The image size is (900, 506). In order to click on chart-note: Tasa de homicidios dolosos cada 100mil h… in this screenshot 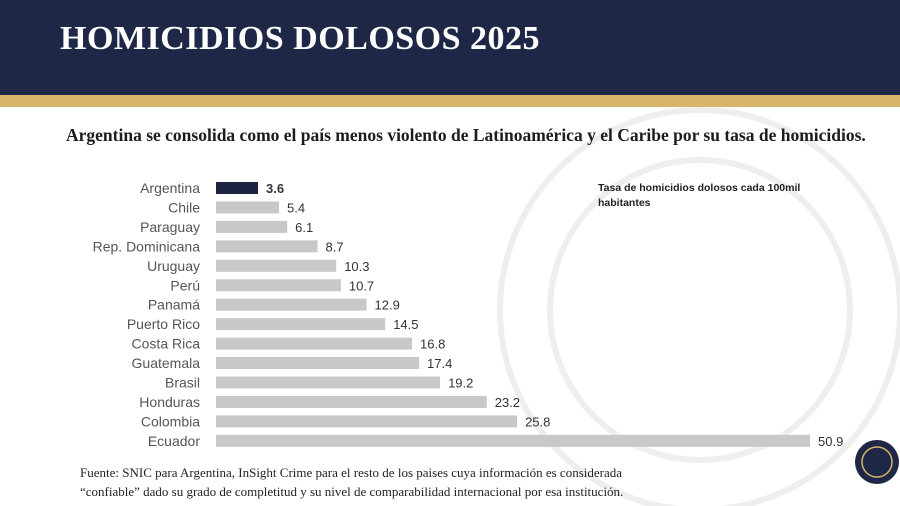, I will do `click(699, 195)`.